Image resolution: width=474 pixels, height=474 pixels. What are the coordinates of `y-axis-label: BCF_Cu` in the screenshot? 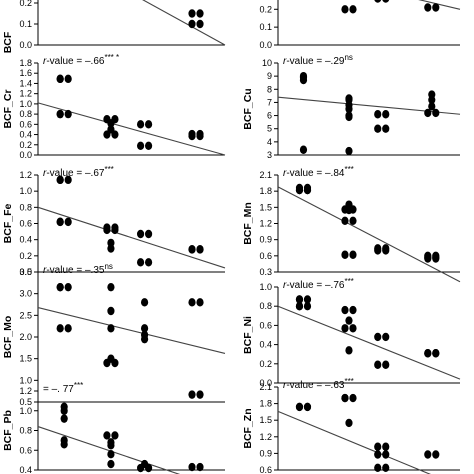 It's located at (248, 108).